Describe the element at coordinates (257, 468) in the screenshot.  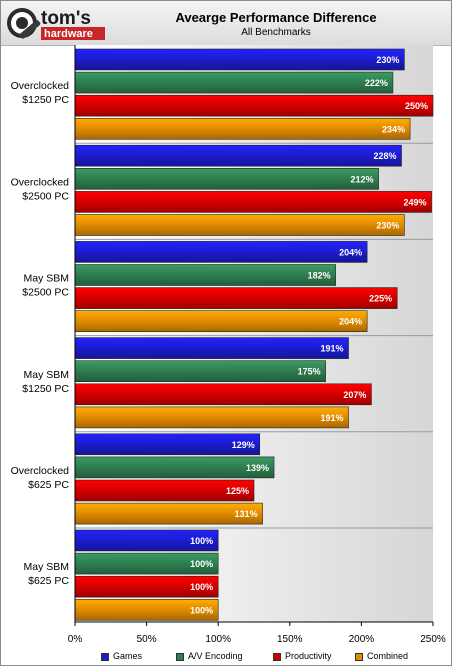
I see `bar-value-label: 139%` at that location.